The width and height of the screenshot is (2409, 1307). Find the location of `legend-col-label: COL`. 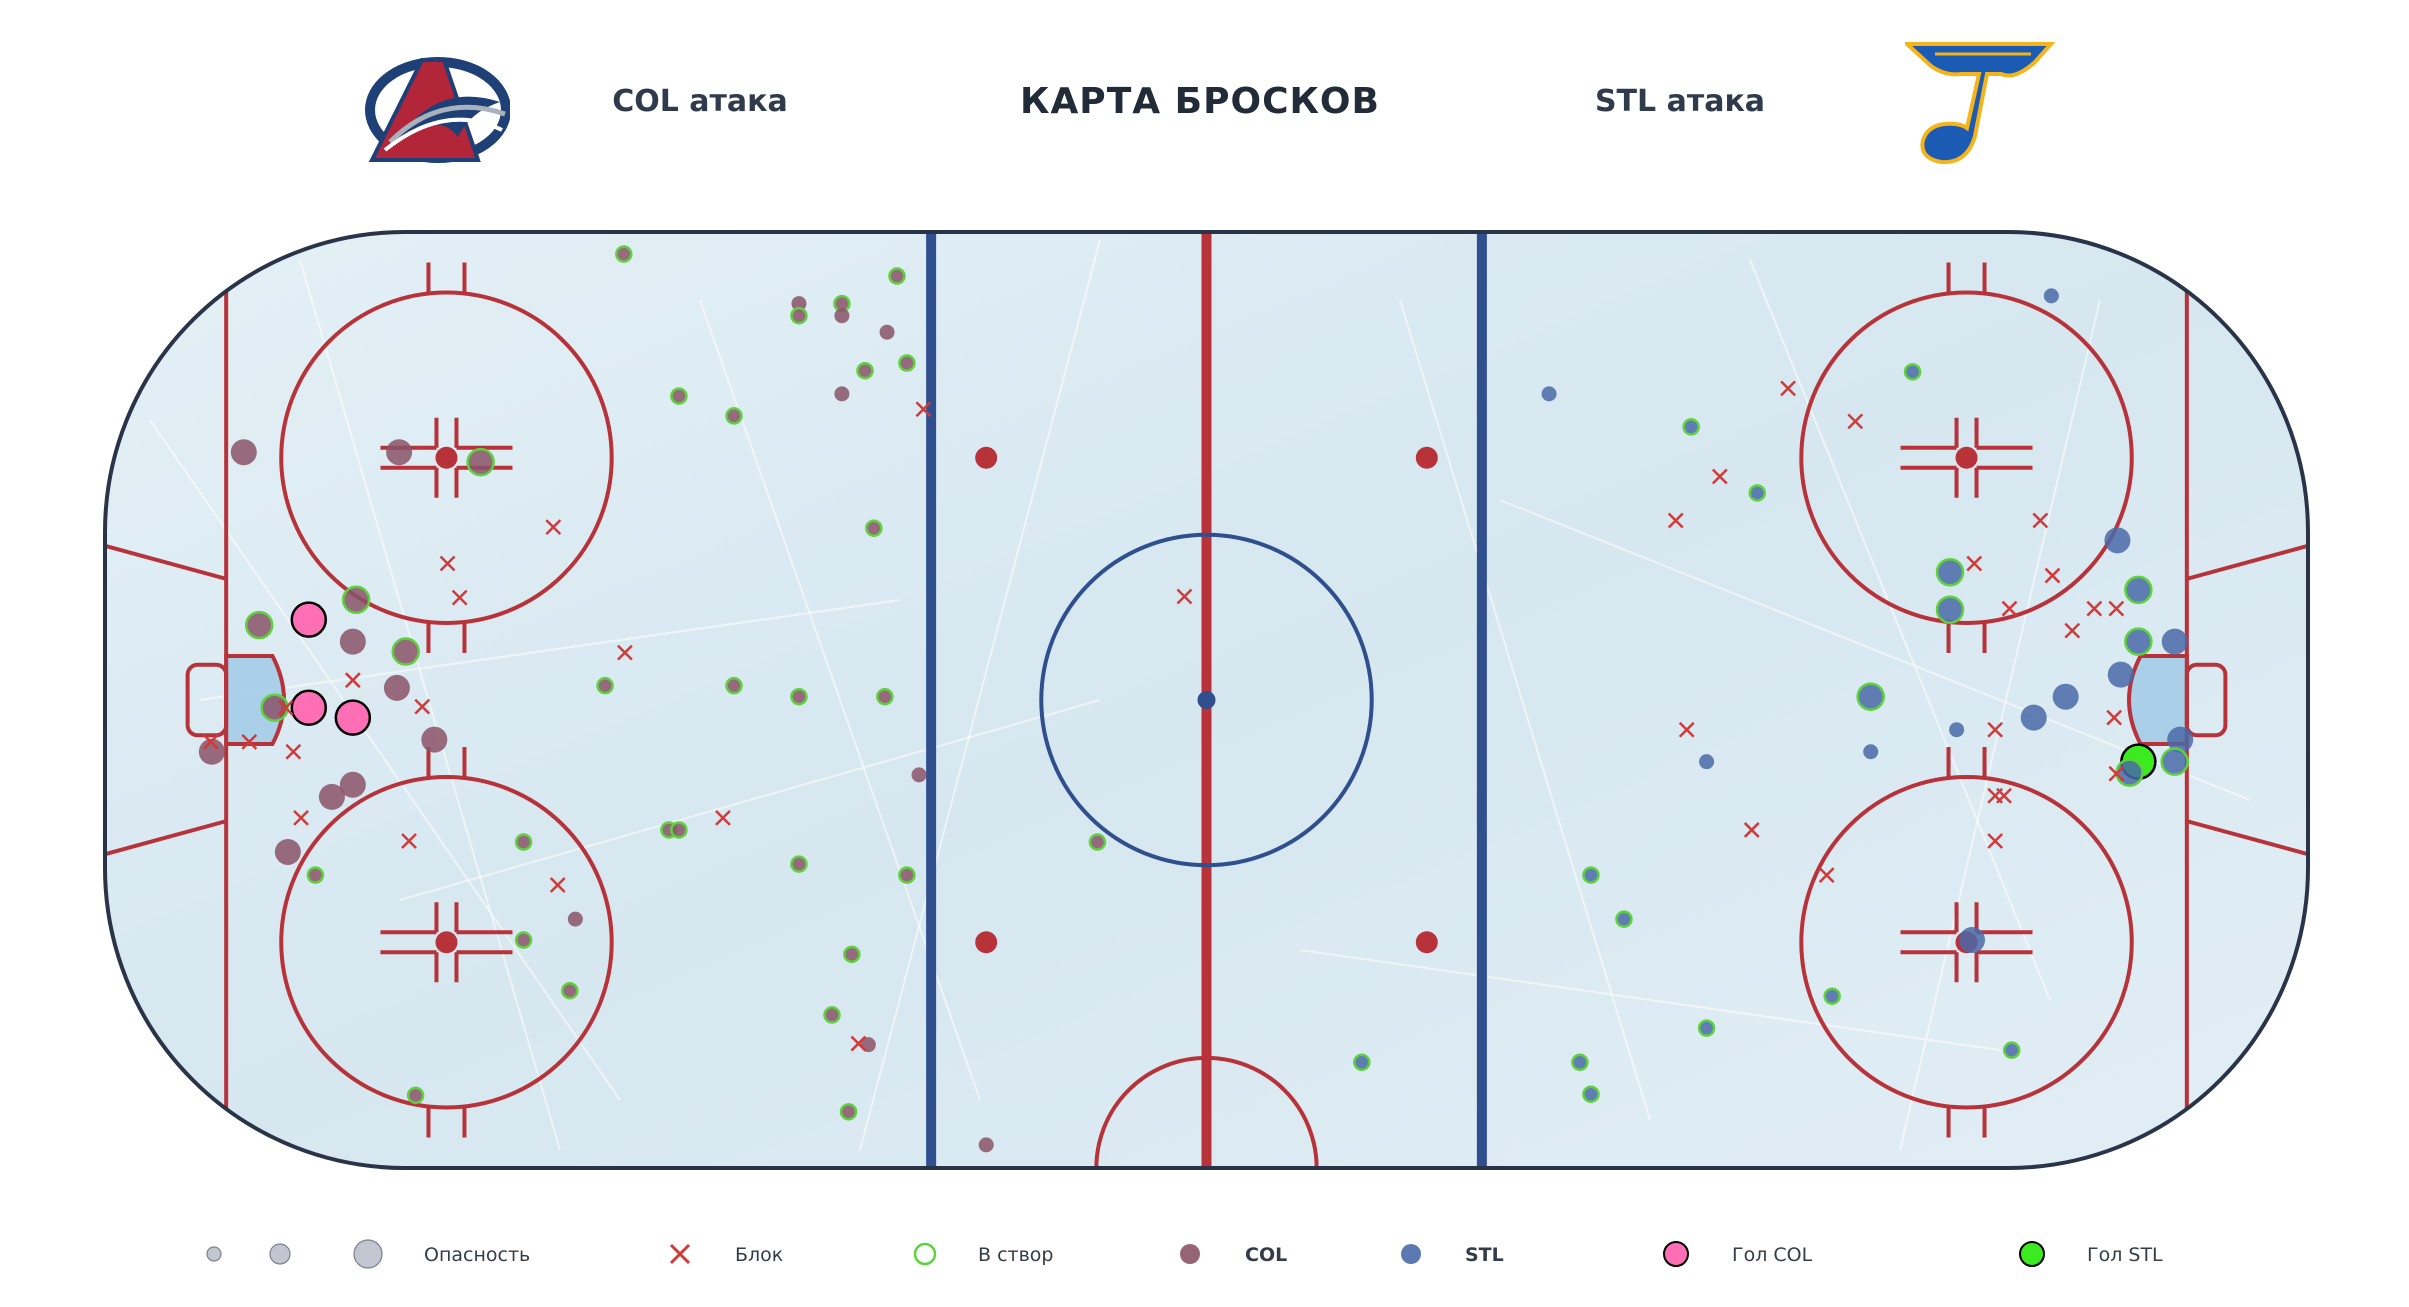

legend-col-label: COL is located at coordinates (1266, 1255).